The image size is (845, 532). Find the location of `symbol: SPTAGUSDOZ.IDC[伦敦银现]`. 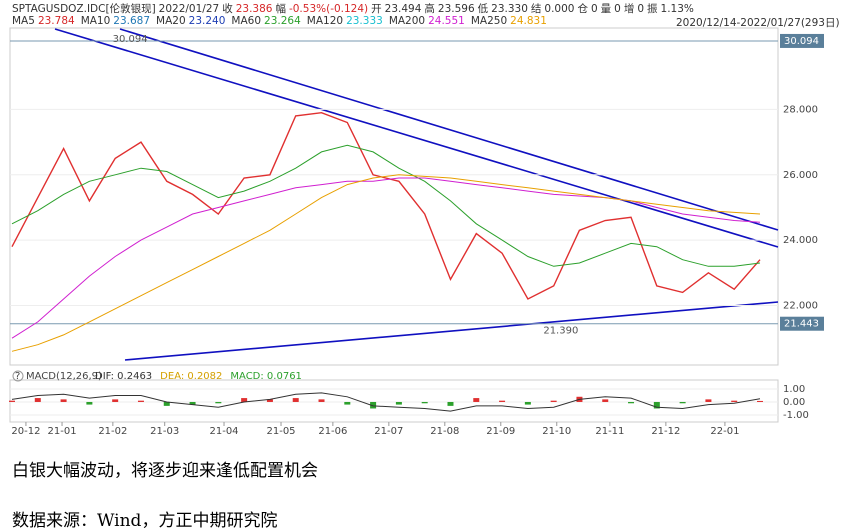

symbol: SPTAGUSDOZ.IDC[伦敦银现] is located at coordinates (84, 9).